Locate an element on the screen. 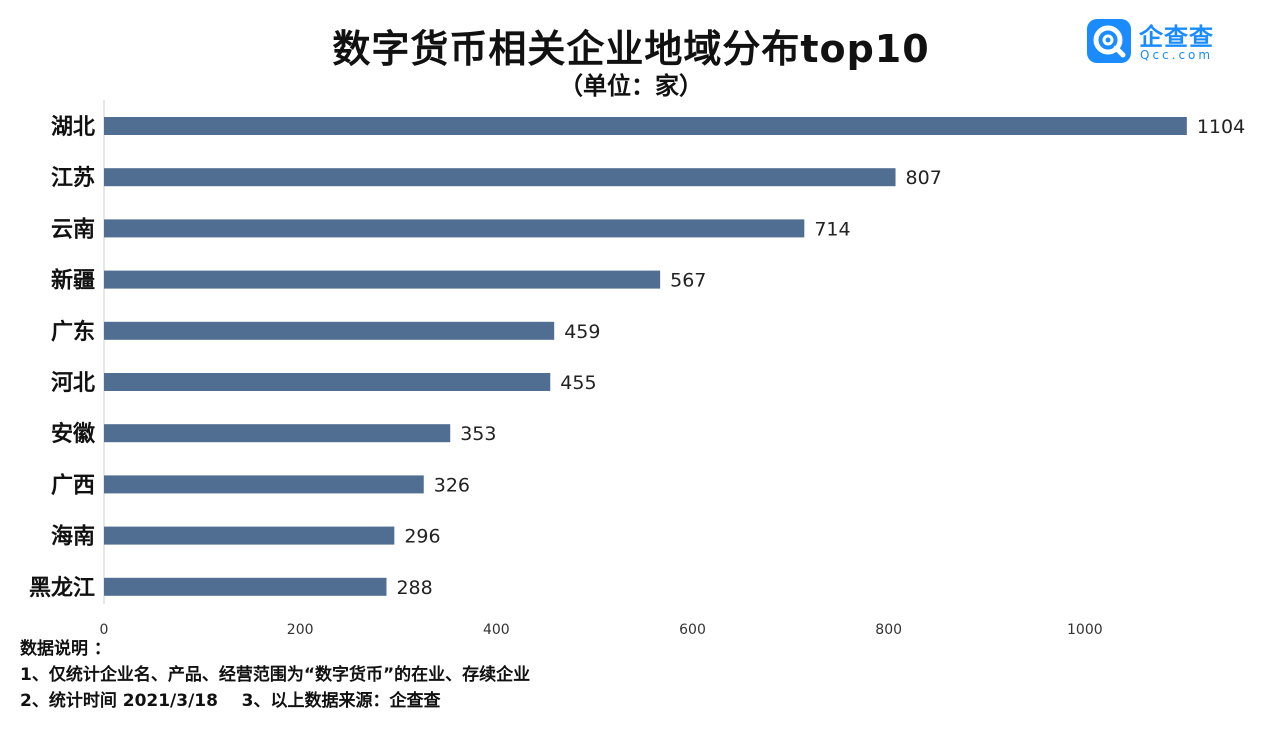  value-label: 296 is located at coordinates (422, 537).